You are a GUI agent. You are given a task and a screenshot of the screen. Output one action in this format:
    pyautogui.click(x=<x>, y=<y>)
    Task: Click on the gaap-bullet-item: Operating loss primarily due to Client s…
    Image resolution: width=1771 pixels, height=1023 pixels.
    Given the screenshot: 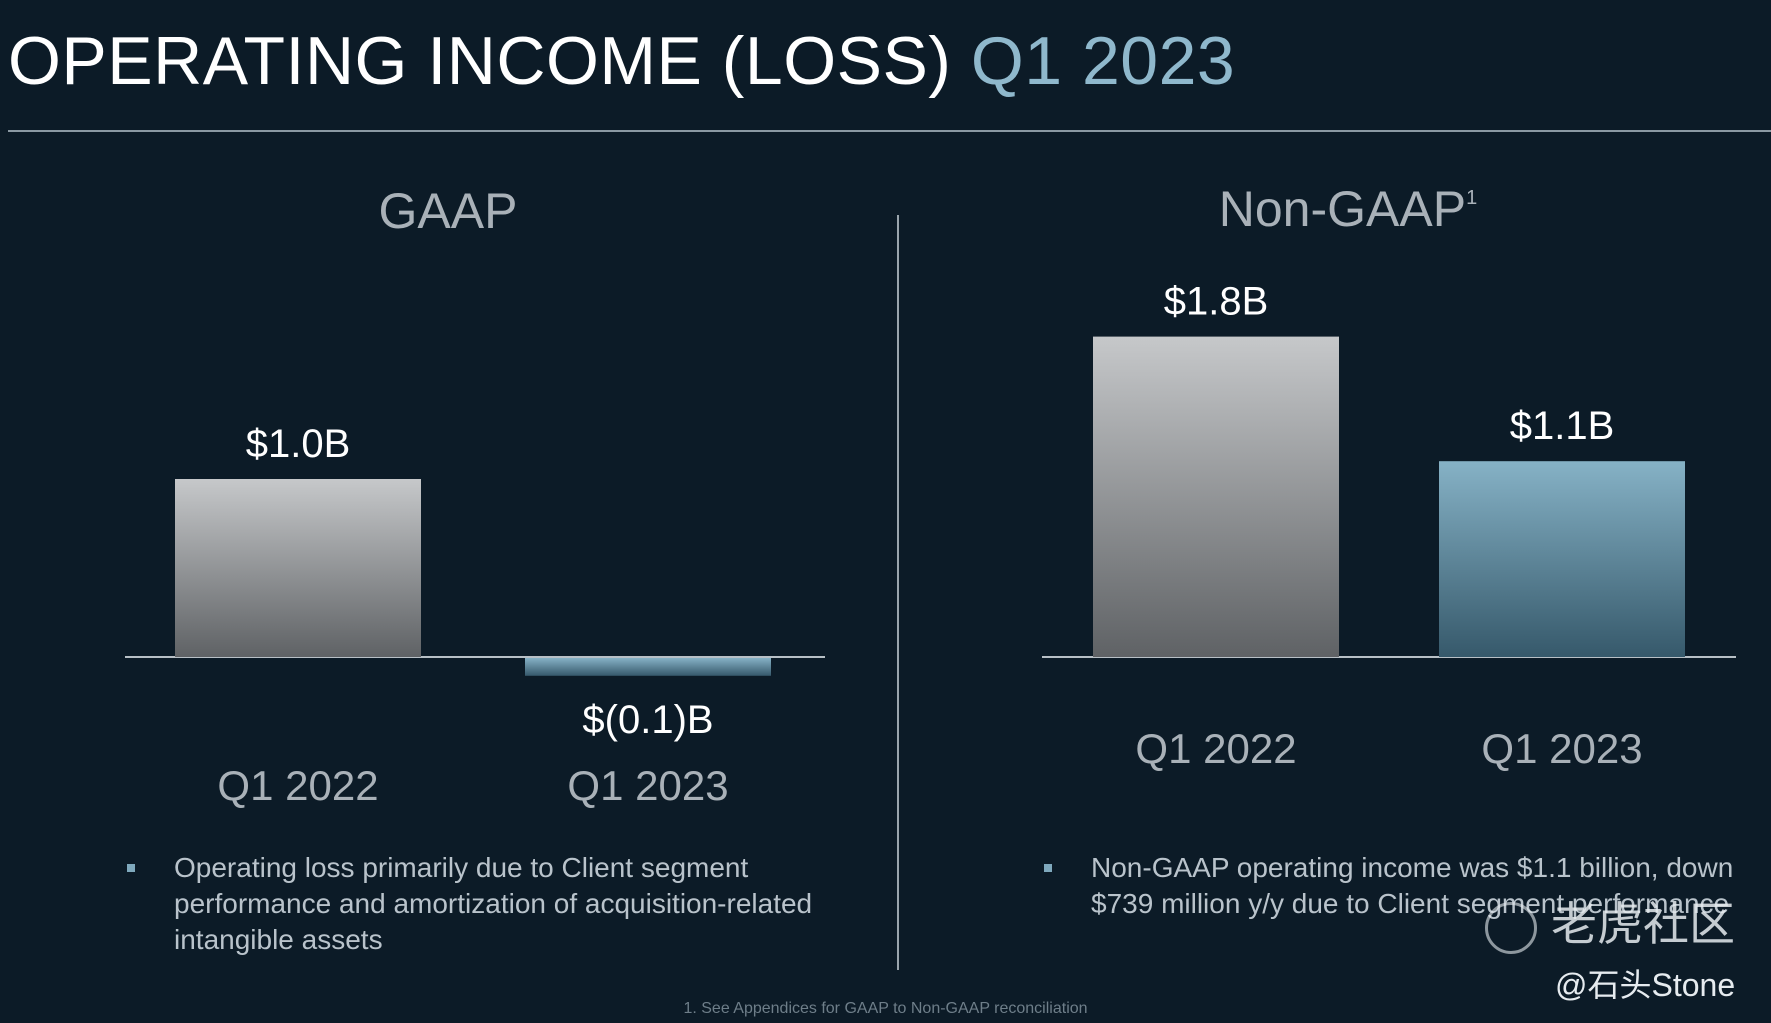 What is the action you would take?
    pyautogui.click(x=477, y=904)
    